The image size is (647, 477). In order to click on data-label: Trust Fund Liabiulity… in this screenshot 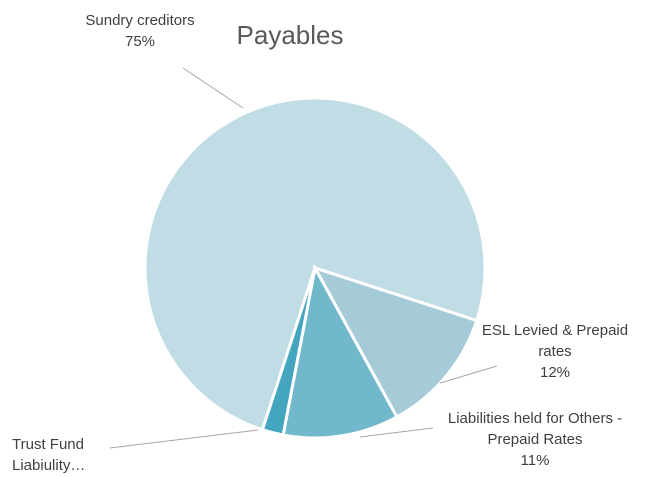, I will do `click(62, 455)`.